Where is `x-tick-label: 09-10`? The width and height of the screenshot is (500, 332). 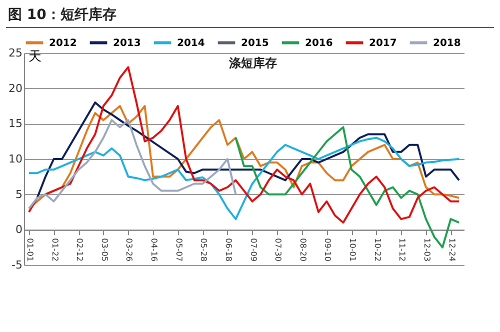 x-tick-label: 09-10 is located at coordinates (327, 250).